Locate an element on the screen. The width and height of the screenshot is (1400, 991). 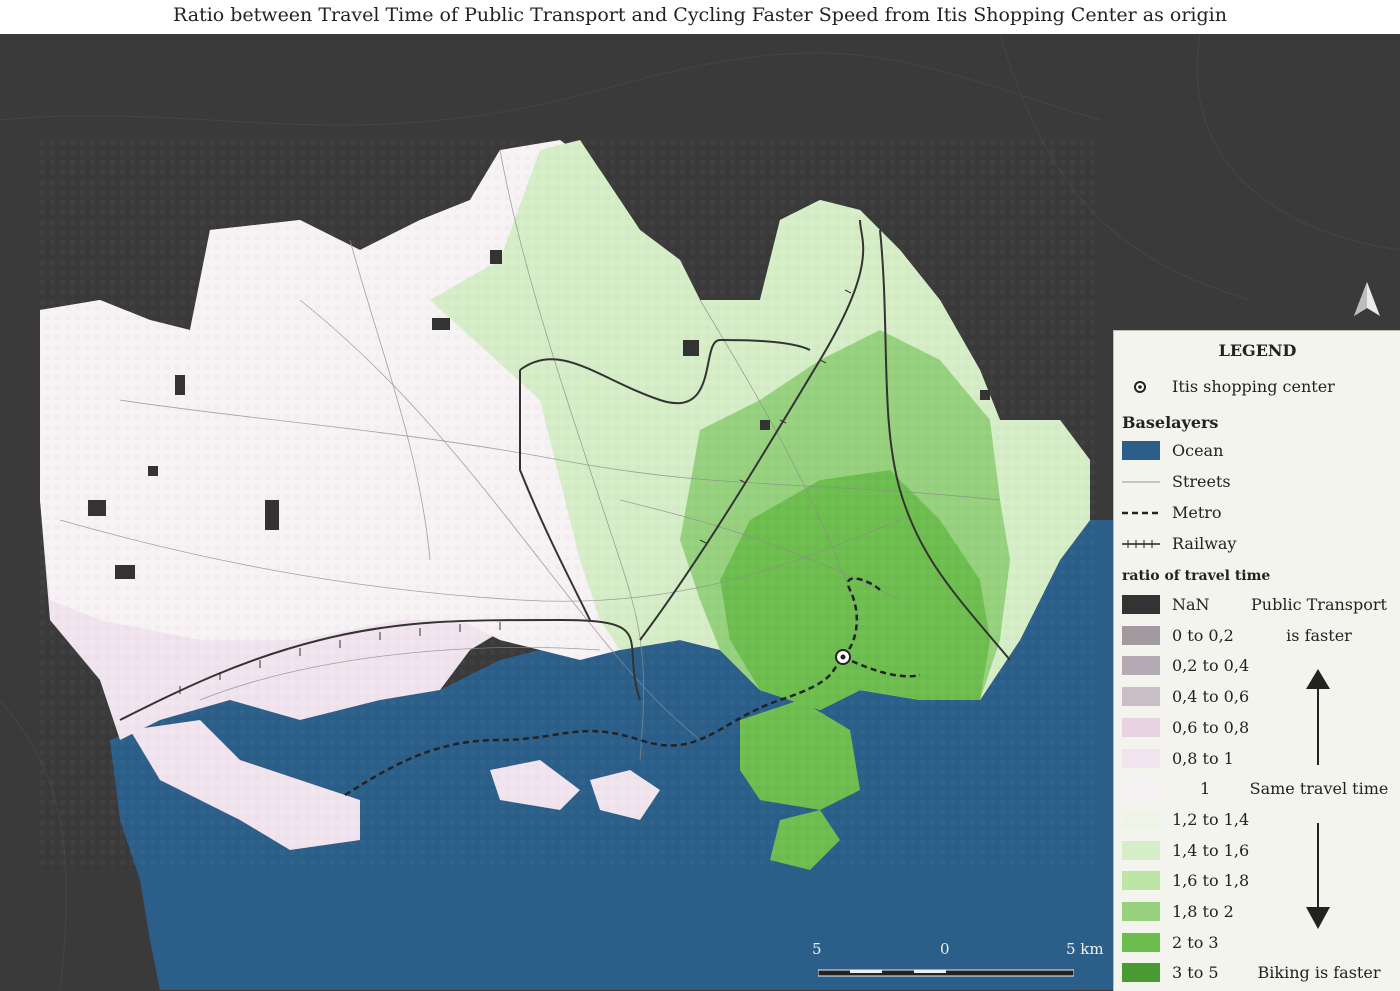
ratio-class-label: 1,4 to 1,6 is located at coordinates (1211, 850).